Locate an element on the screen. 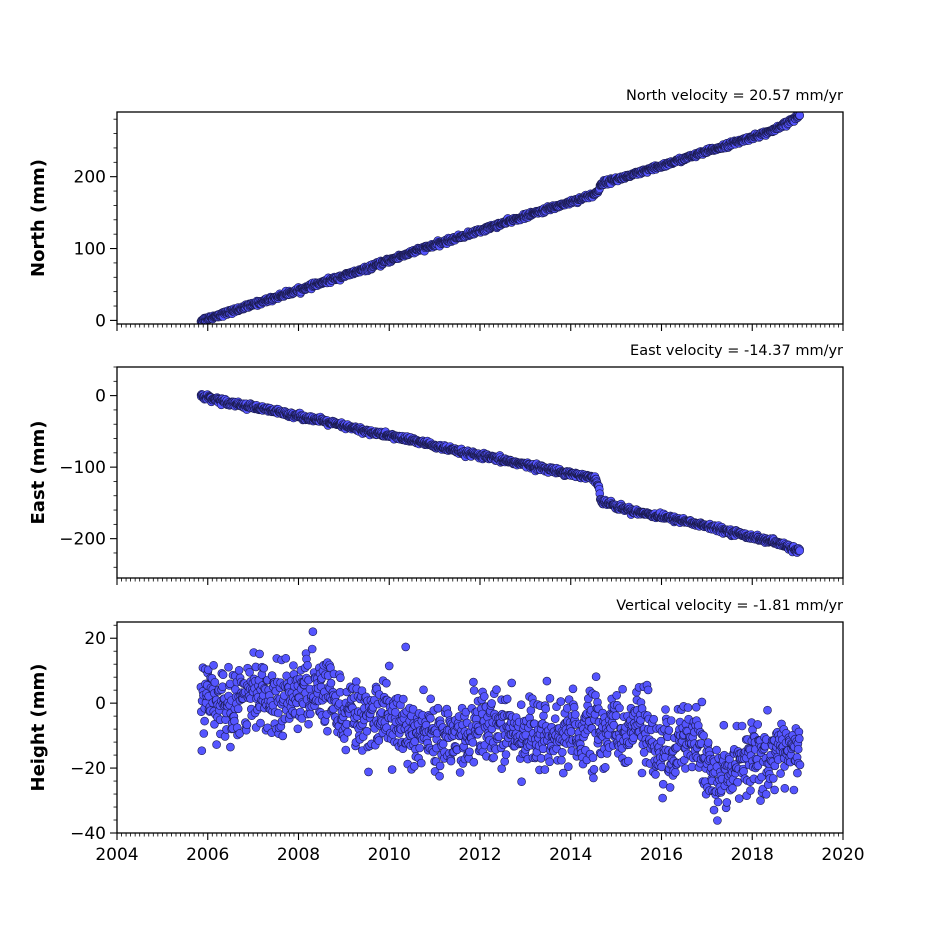 Image resolution: width=937 pixels, height=937 pixels. x-tick-label: 2012 is located at coordinates (479, 855).